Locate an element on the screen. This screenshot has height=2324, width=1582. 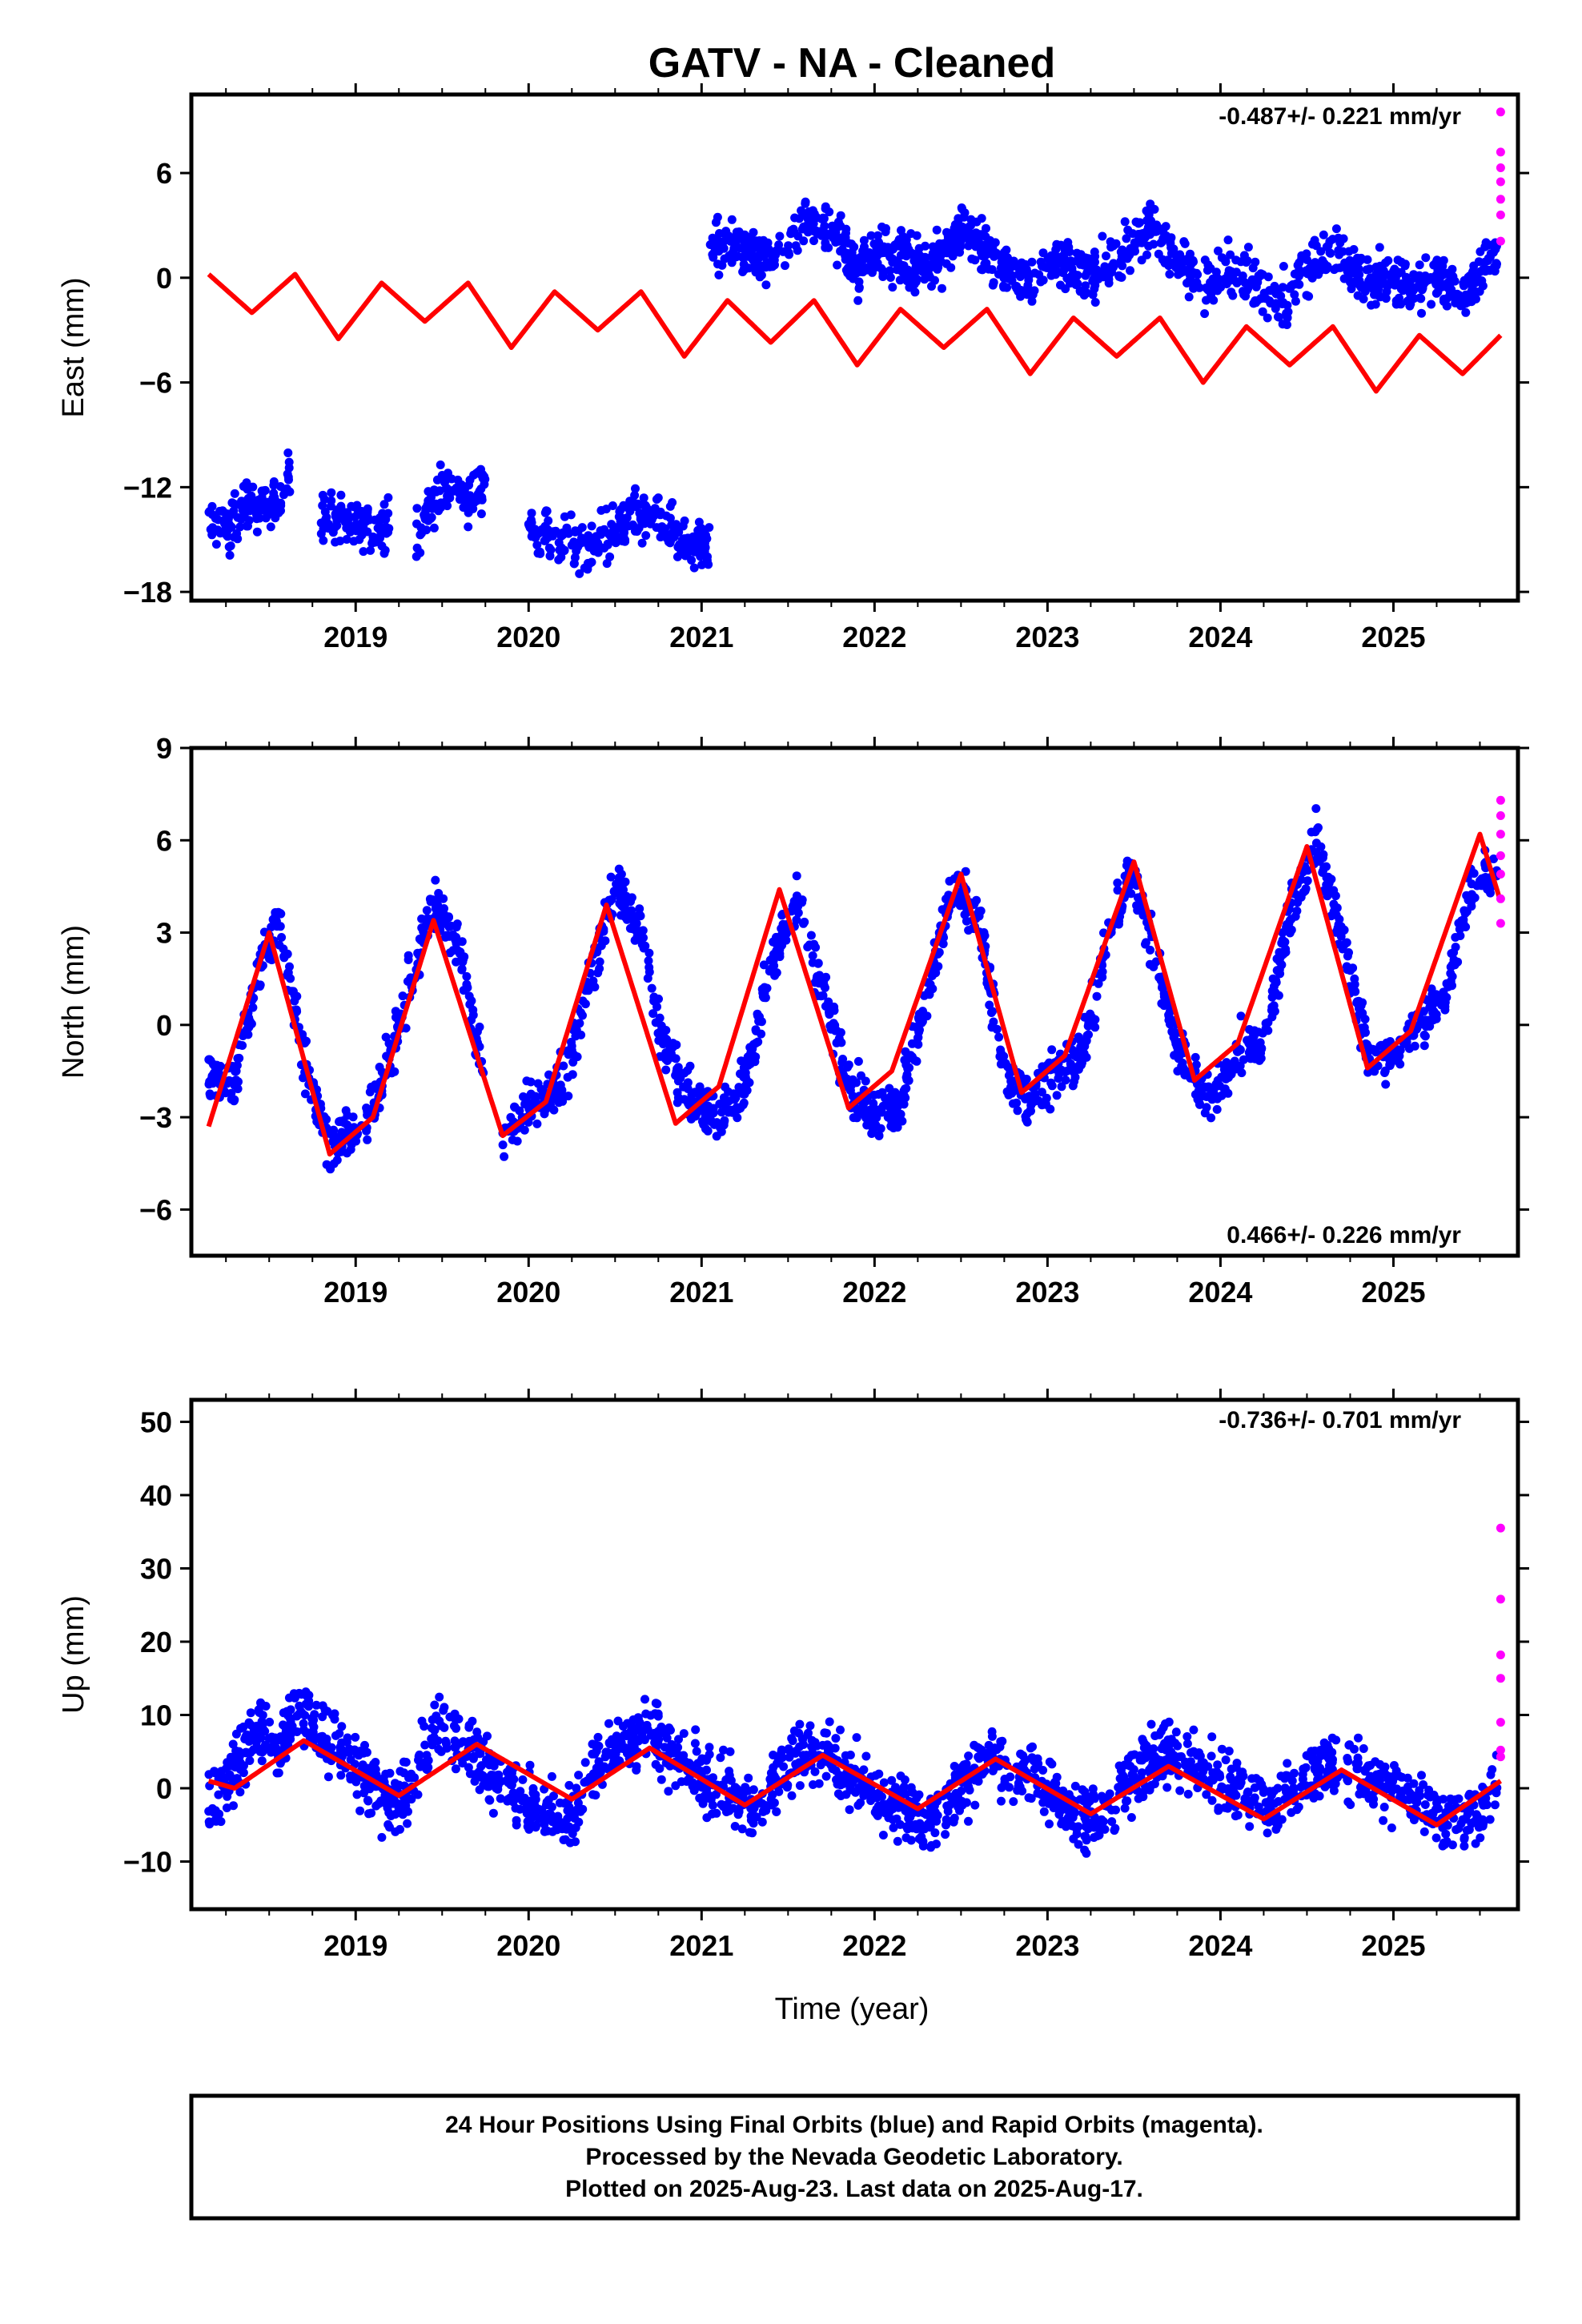
rapid-orbit-point is located at coordinates (1500, 923).